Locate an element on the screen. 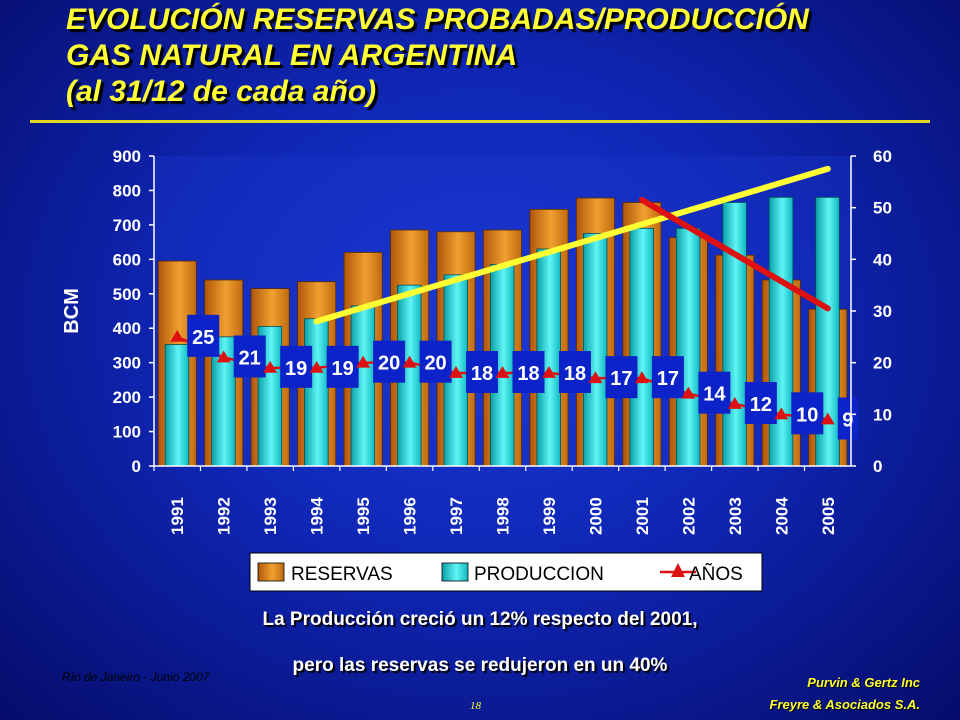  left-tick-label: 700 is located at coordinates (127, 225).